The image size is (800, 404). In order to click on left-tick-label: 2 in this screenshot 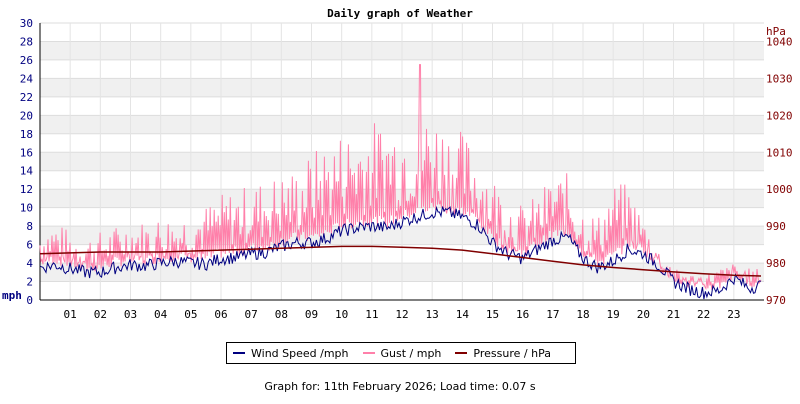, I will do `click(29, 282)`.